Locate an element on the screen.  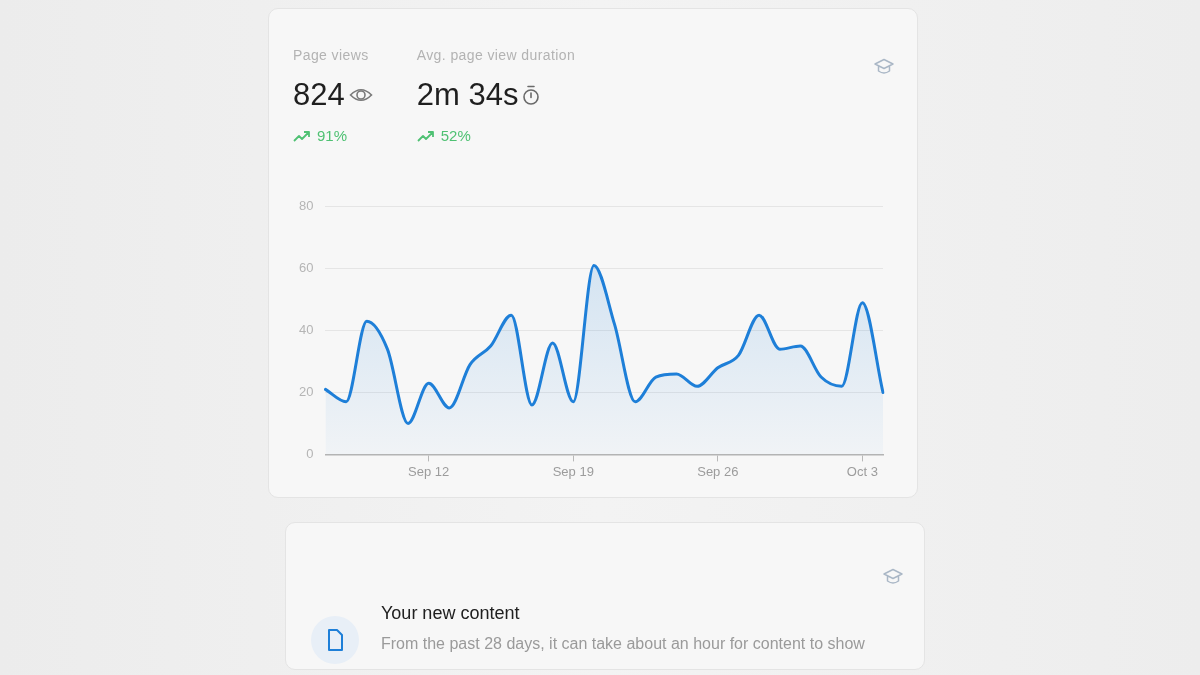
x-tick-label: Sep 26 is located at coordinates (718, 471).